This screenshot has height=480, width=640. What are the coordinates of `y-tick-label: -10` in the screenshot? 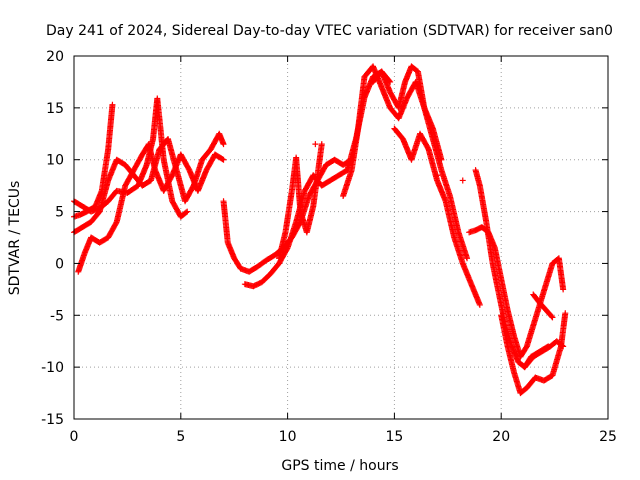 It's located at (52, 368).